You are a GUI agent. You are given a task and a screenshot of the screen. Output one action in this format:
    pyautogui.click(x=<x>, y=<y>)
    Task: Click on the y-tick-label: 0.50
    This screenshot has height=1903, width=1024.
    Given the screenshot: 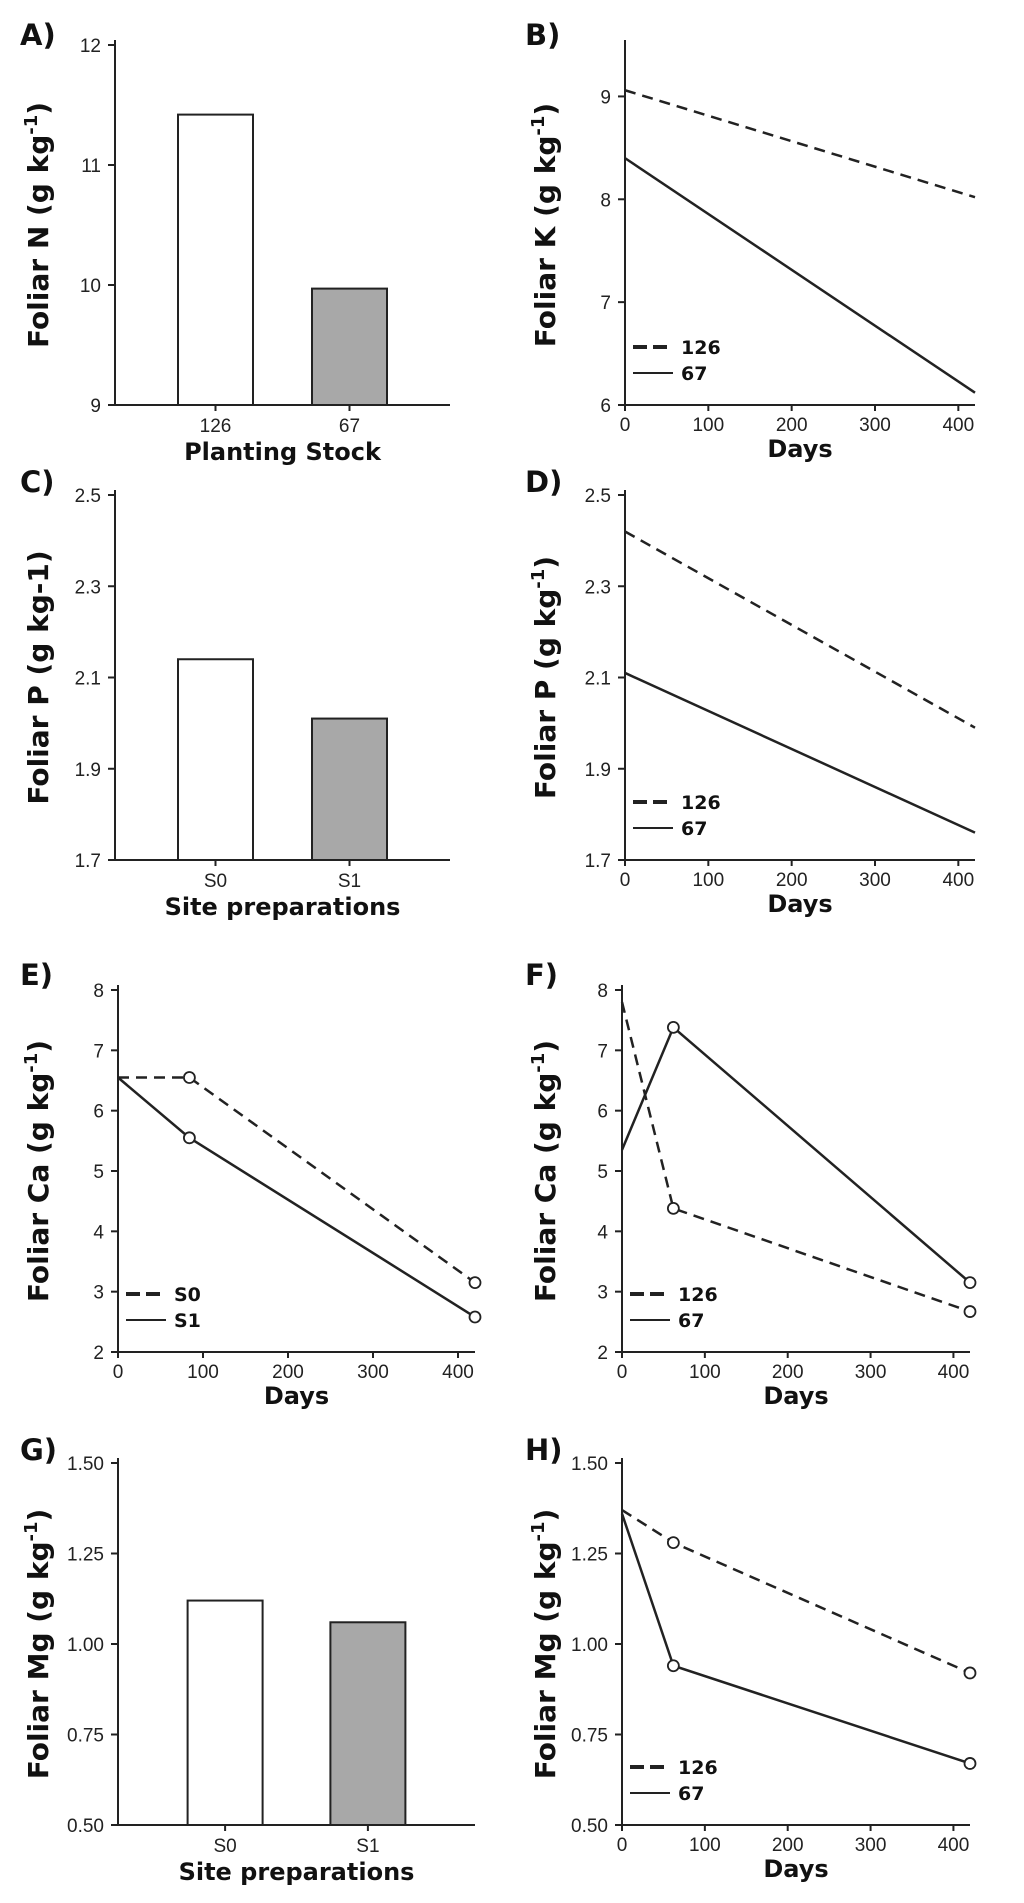 What is the action you would take?
    pyautogui.click(x=589, y=1826)
    